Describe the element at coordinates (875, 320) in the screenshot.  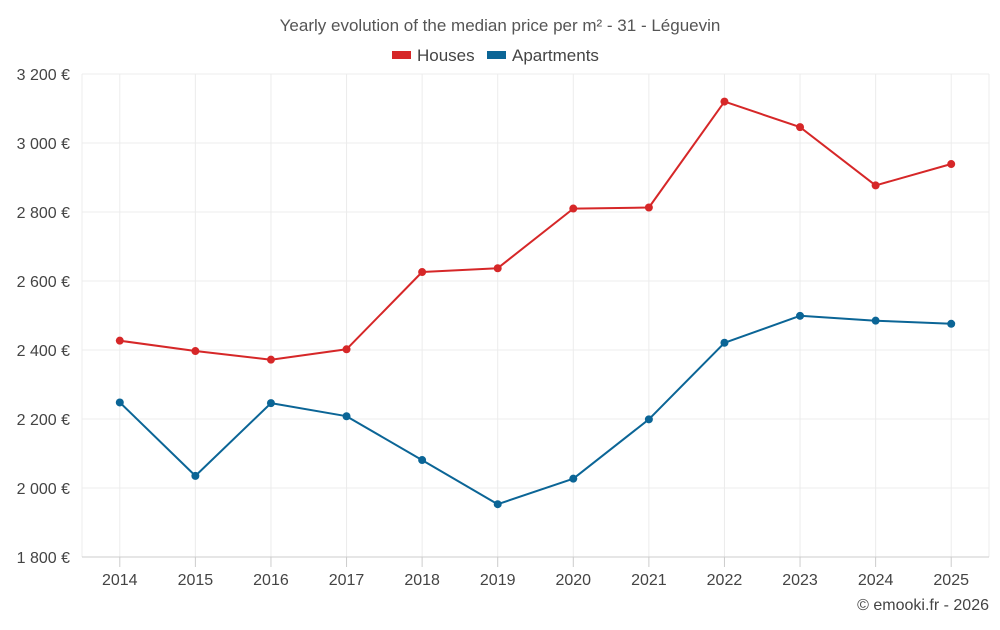
I see `data-point-apartments-2024` at that location.